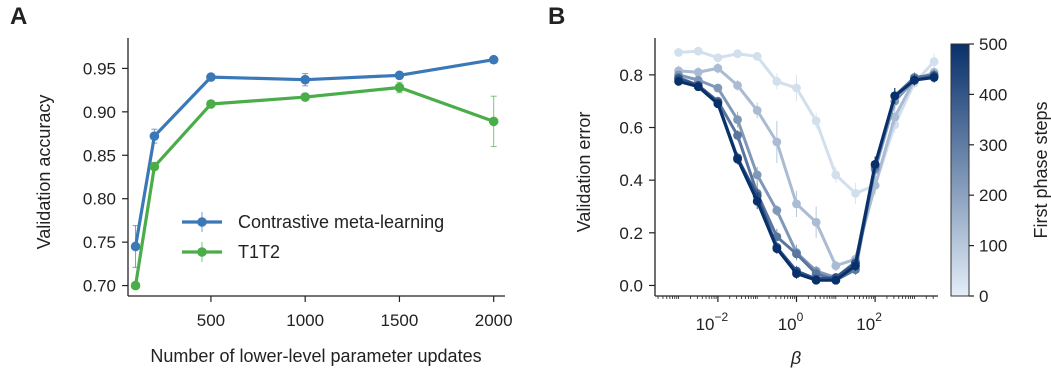 This screenshot has width=1051, height=381. I want to click on legend: Contrastive meta-learning T1T2, so click(313, 237).